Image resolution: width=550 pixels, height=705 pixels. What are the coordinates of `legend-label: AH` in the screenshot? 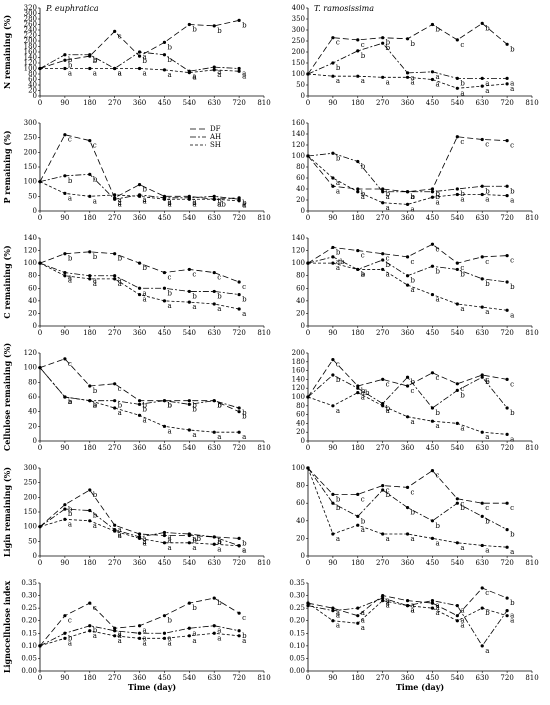 It's located at (215, 137).